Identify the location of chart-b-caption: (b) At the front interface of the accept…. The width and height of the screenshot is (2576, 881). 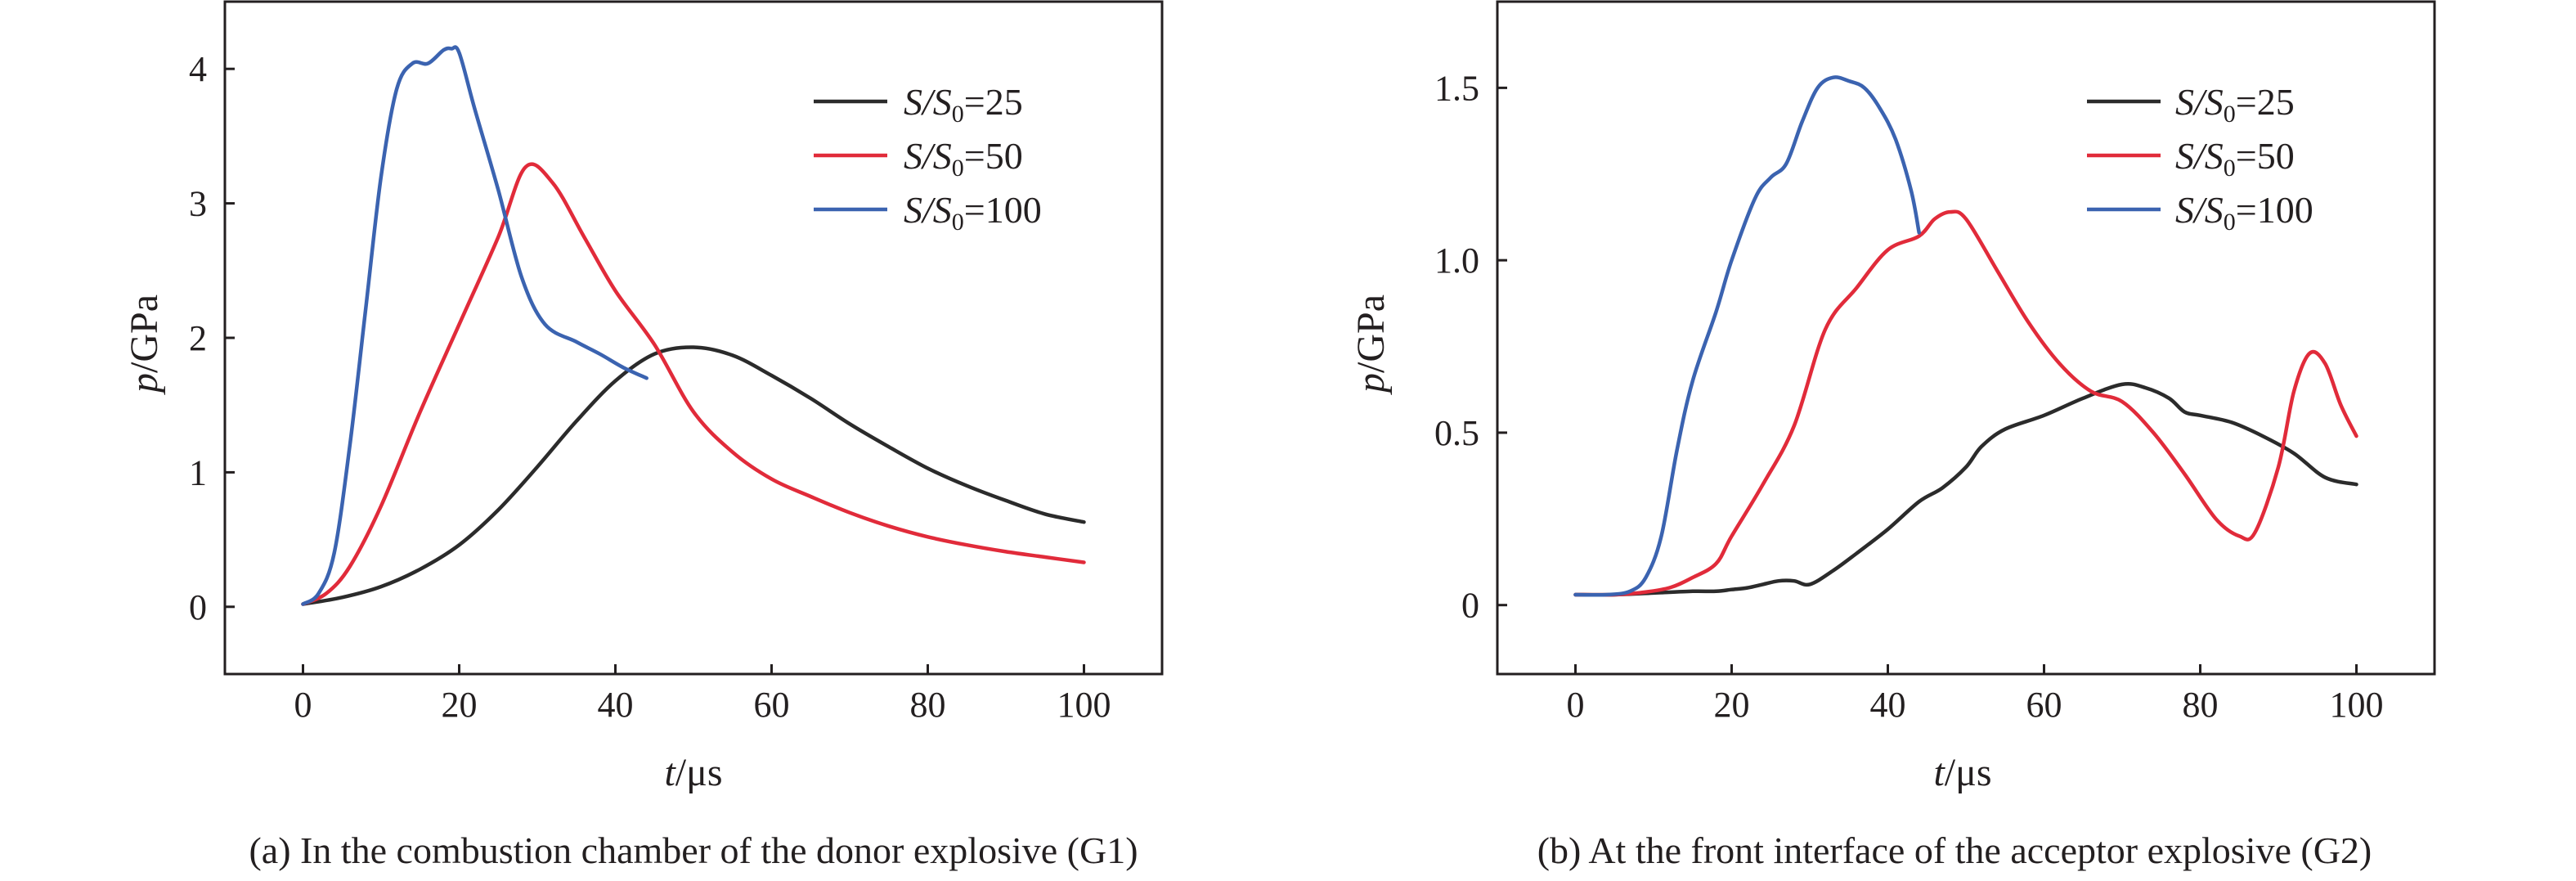
(1954, 850).